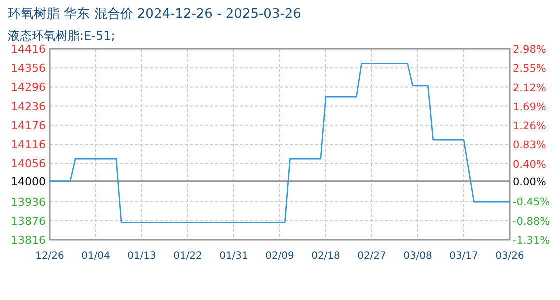  I want to click on x-tick-label: 02/27, so click(372, 256).